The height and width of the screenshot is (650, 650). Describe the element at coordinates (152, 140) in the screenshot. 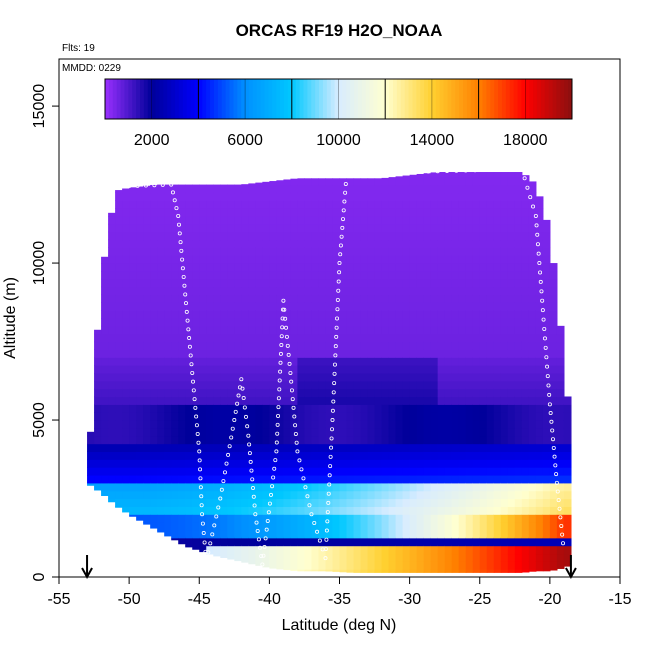

I see `colorbar-tick-label: 2000` at that location.